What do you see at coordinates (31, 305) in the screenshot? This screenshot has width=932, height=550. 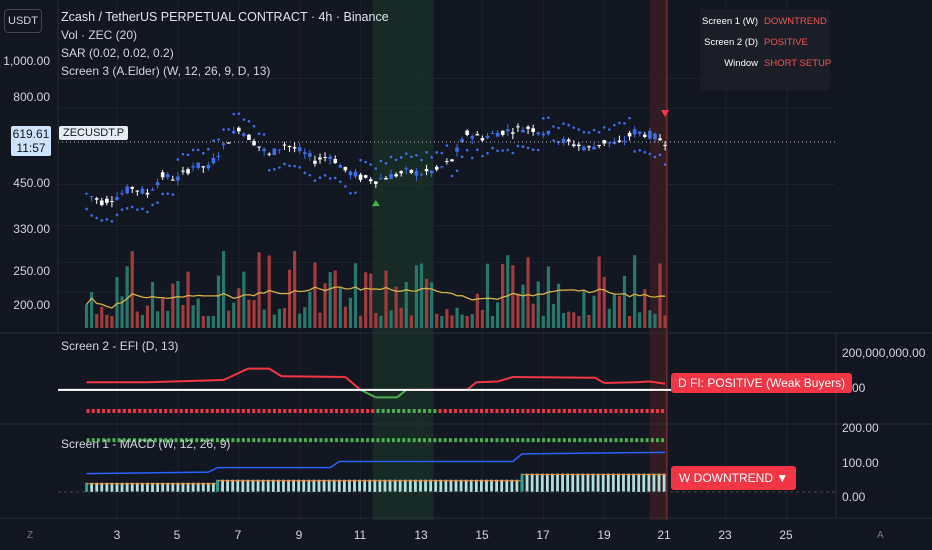 I see `price-axis-label: 200.00` at bounding box center [31, 305].